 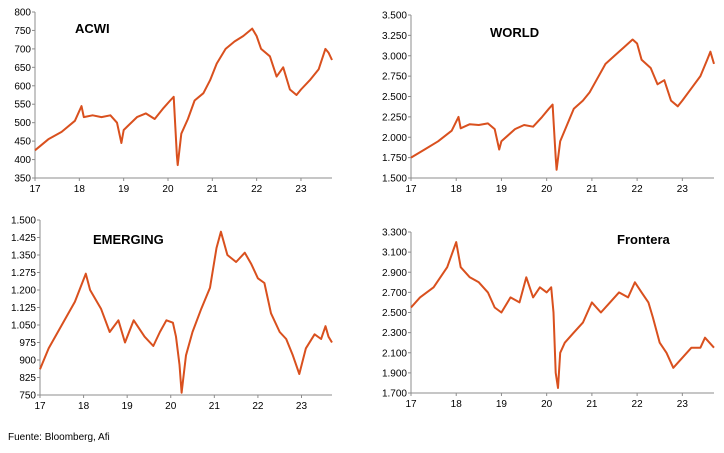 I want to click on source-note: Fuente: Bloomberg, Afi, so click(x=59, y=437).